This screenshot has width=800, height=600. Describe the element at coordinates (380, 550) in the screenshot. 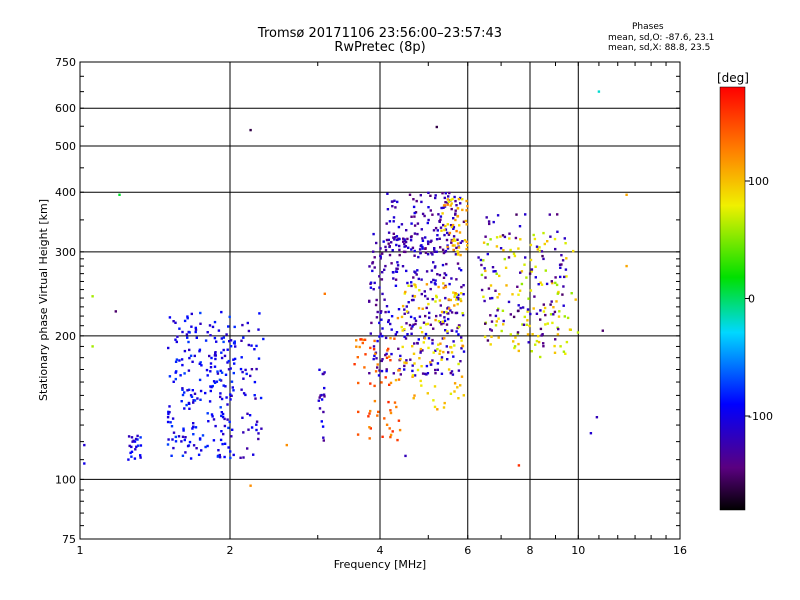

I see `x-tick-label: 4` at that location.